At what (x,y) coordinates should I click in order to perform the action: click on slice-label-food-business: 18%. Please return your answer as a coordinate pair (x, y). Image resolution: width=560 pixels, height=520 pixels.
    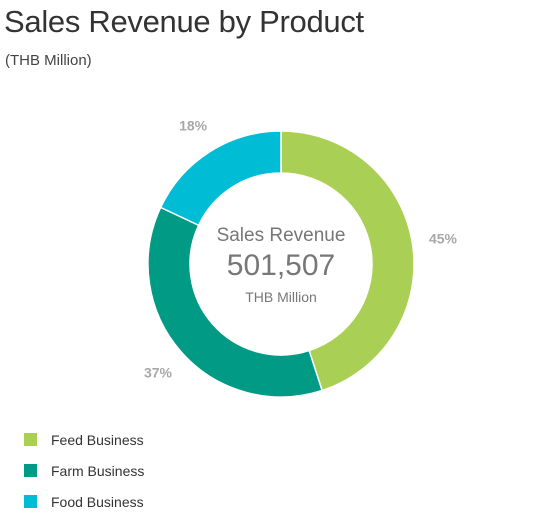
    Looking at the image, I should click on (193, 126).